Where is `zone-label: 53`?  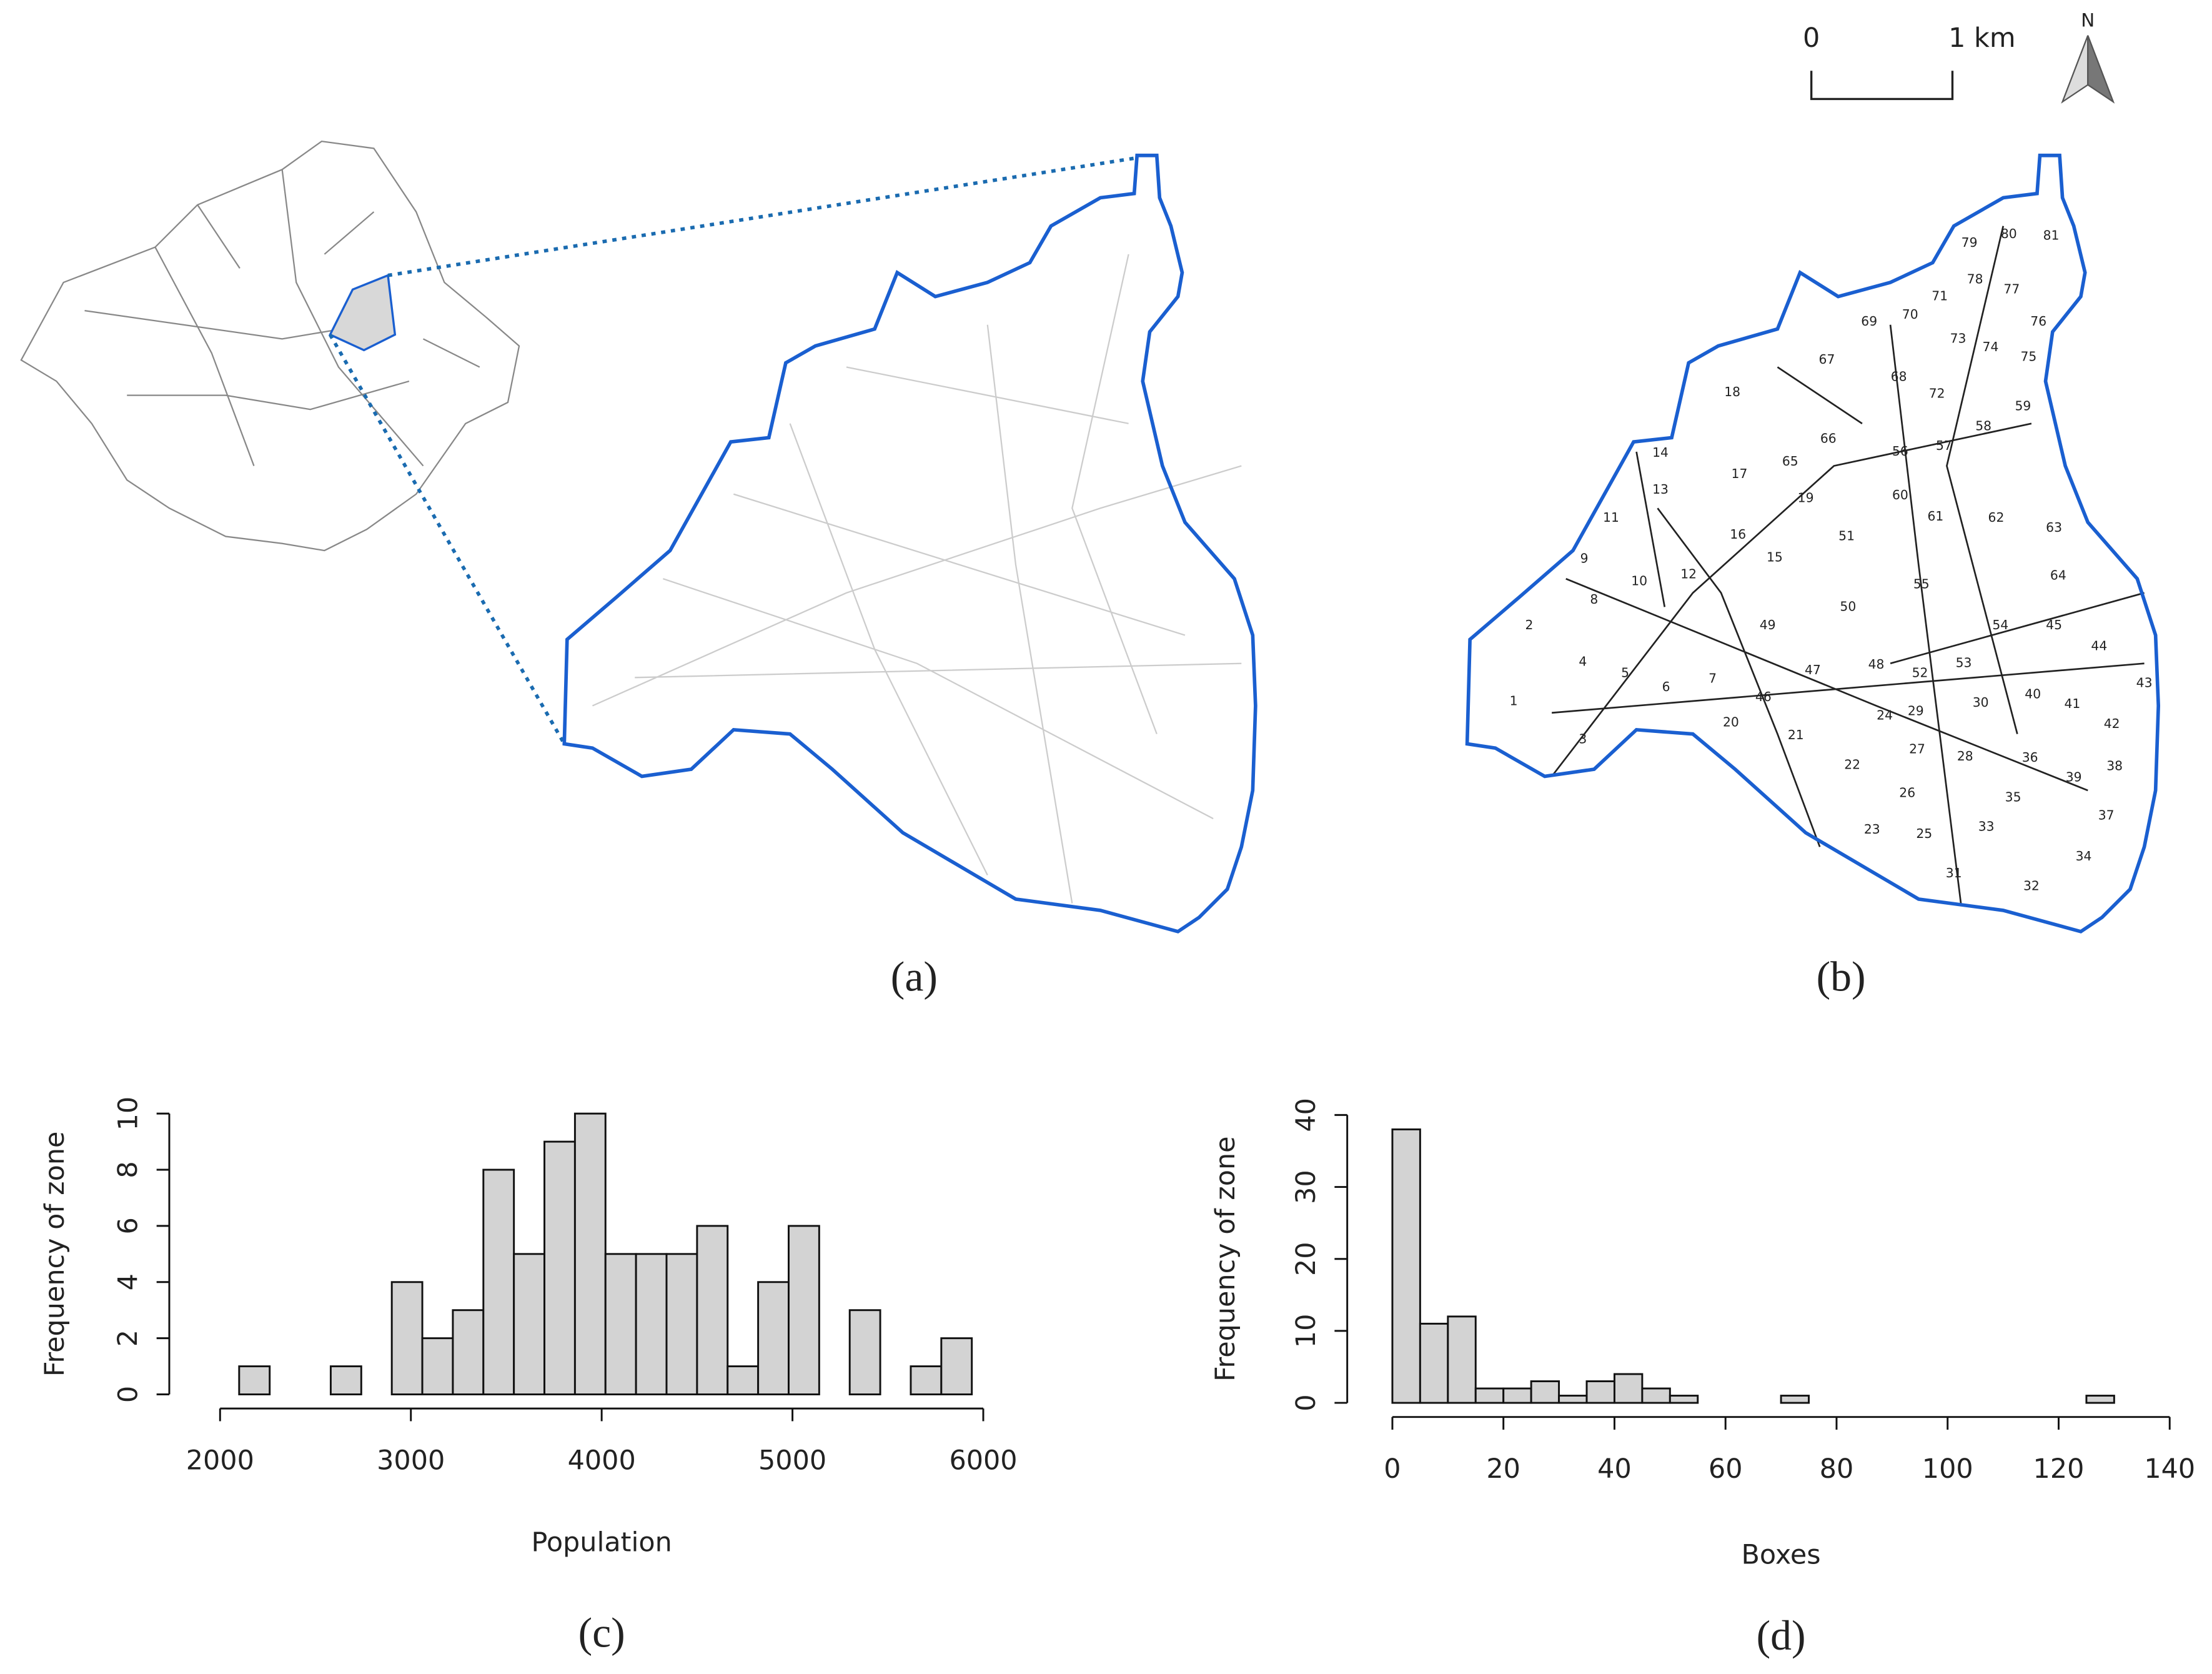 zone-label: 53 is located at coordinates (1964, 663).